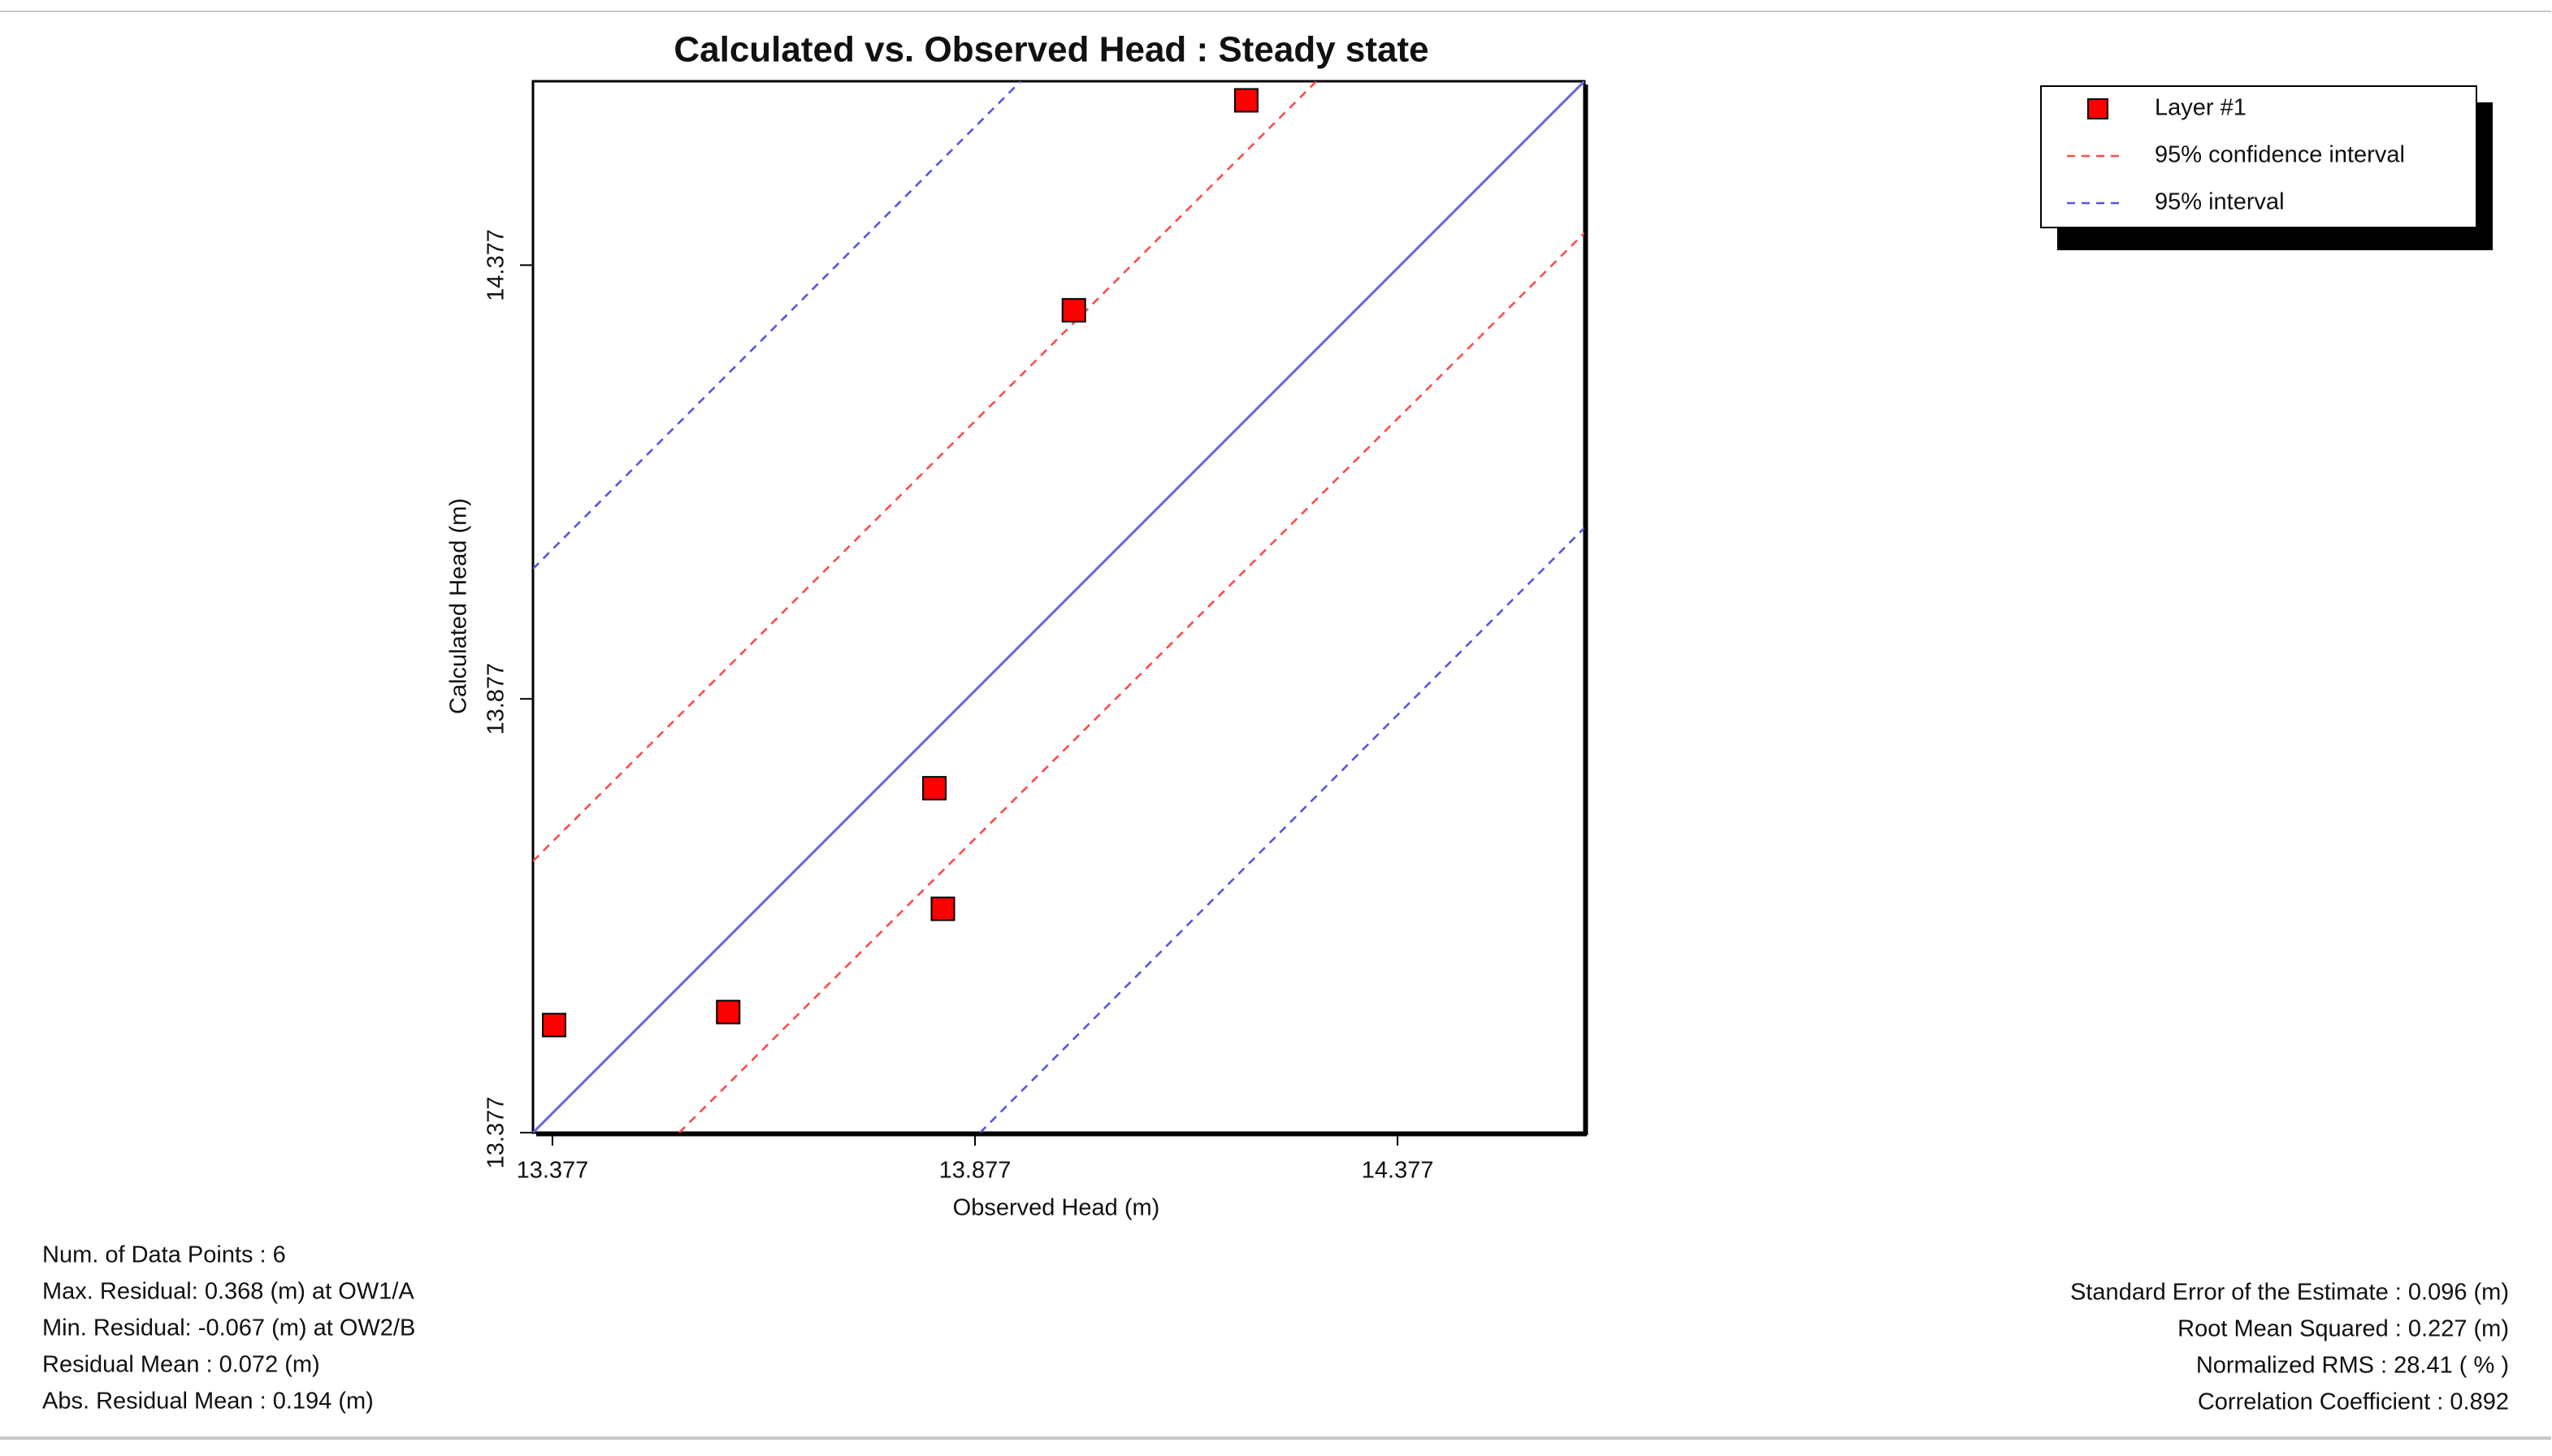 The image size is (2552, 1456). Describe the element at coordinates (228, 1328) in the screenshot. I see `stat-left: Min. Residual: -0.067 (m) at OW2/B` at that location.